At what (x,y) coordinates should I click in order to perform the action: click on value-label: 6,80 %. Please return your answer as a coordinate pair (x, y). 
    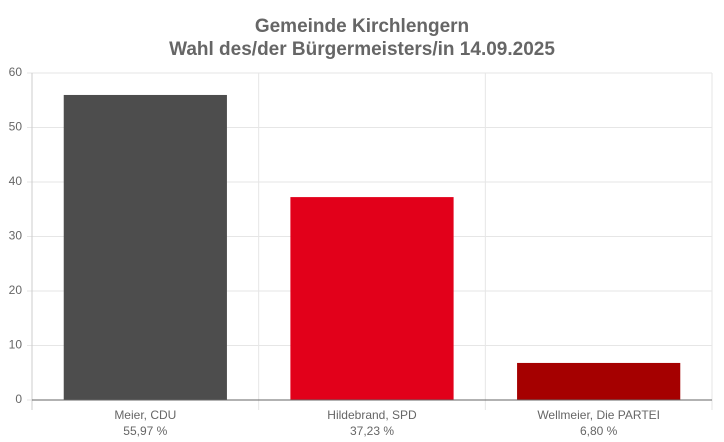
    Looking at the image, I should click on (599, 431).